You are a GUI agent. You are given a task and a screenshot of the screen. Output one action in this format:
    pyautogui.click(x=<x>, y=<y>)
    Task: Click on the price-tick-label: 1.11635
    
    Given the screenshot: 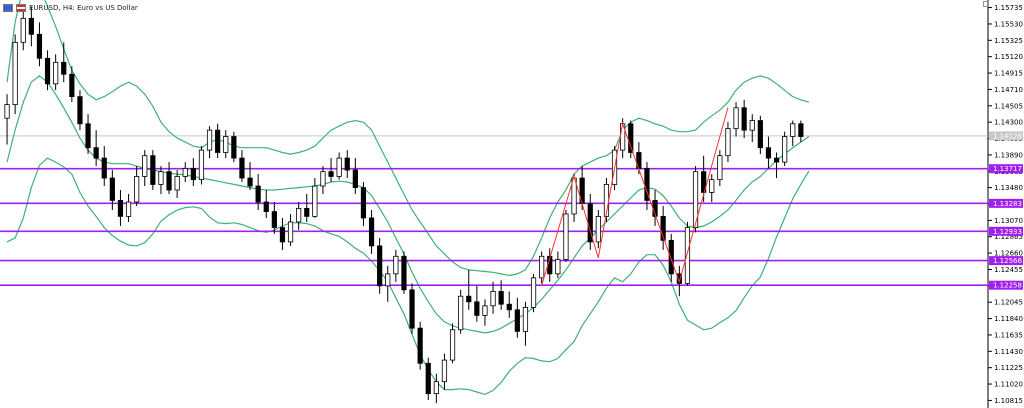 What is the action you would take?
    pyautogui.click(x=1008, y=335)
    